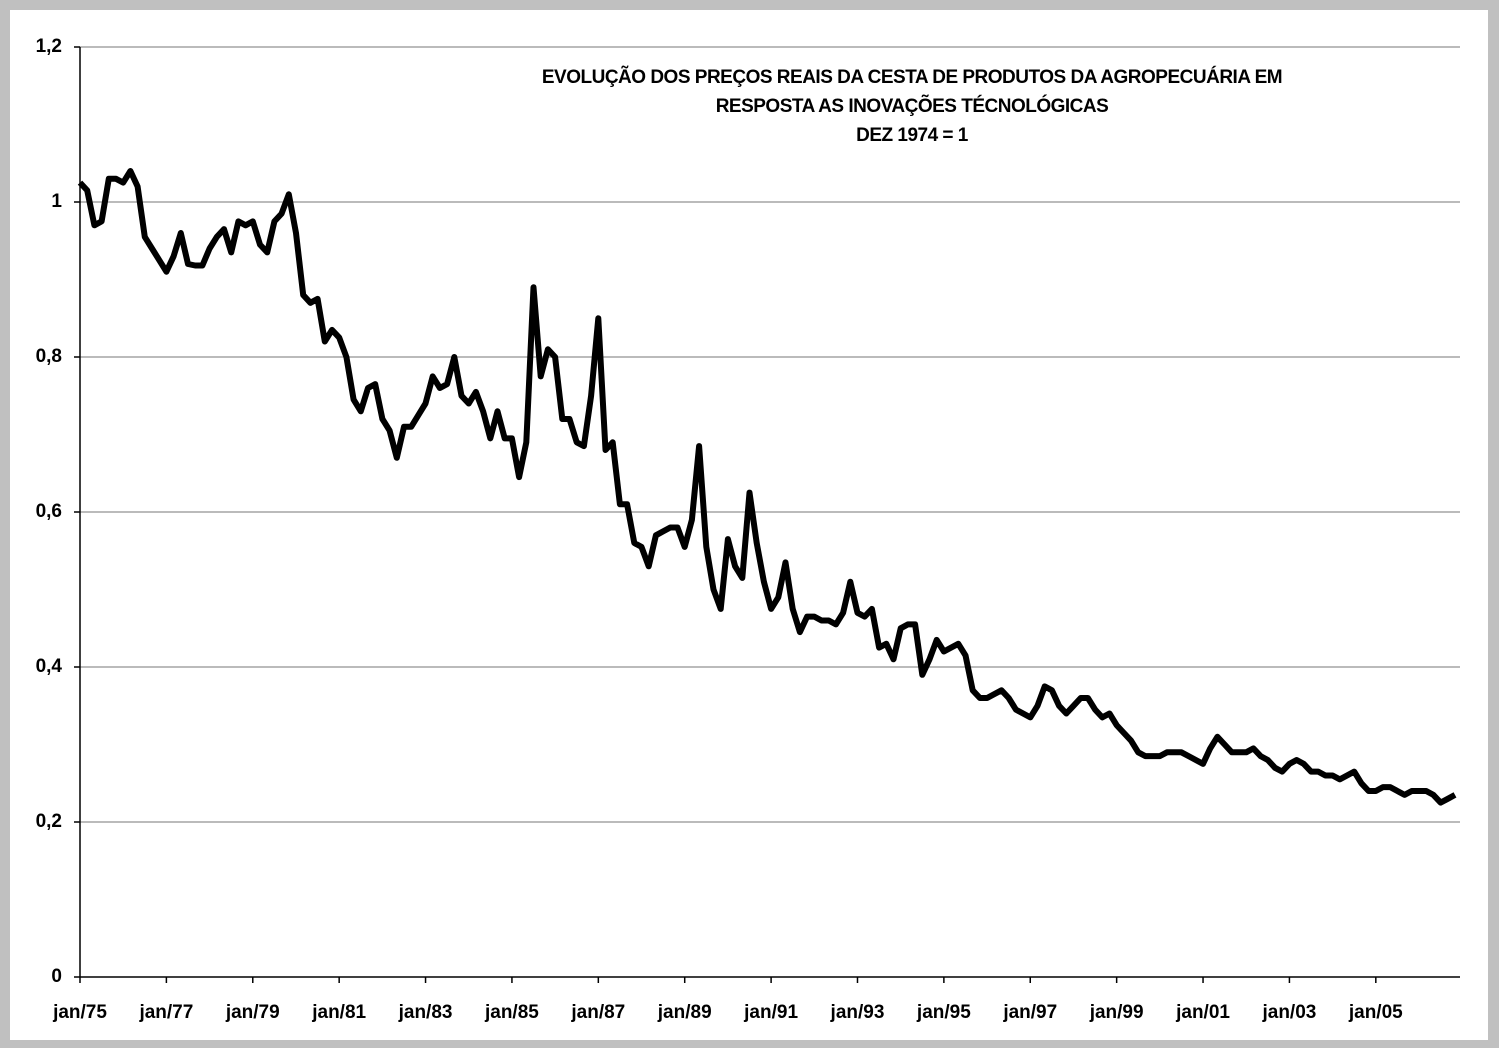  What do you see at coordinates (912, 135) in the screenshot?
I see `chart-title: DEZ 1974 = 1` at bounding box center [912, 135].